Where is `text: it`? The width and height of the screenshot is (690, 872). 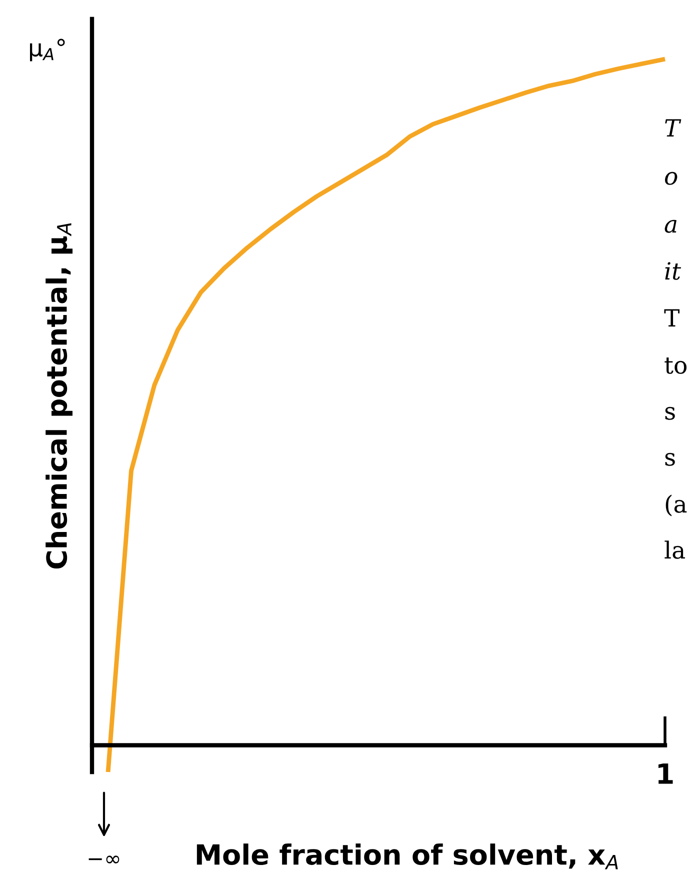 text: it is located at coordinates (673, 271).